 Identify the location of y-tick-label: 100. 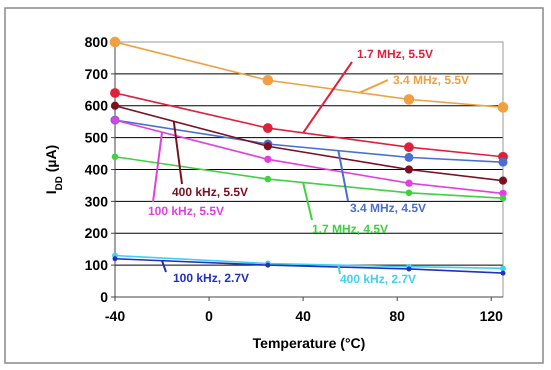
(96, 265).